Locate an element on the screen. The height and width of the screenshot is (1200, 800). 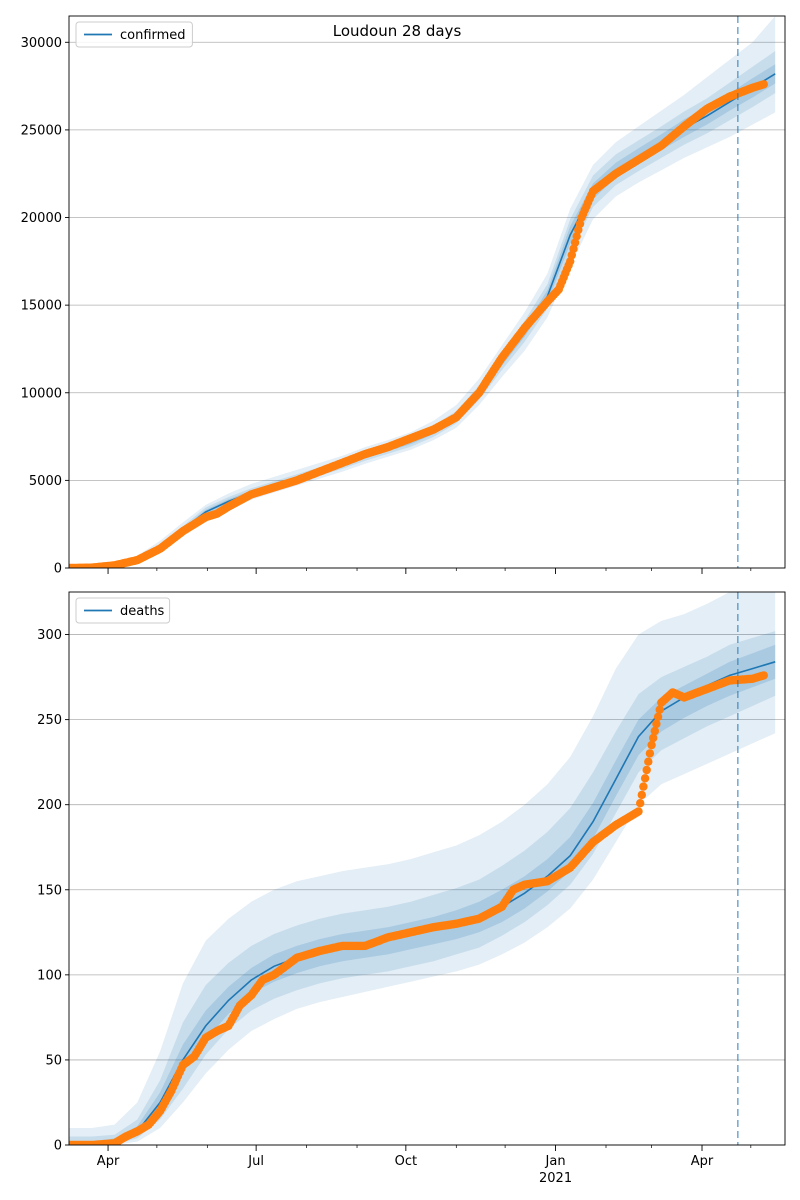
legend: confirmed is located at coordinates (134, 34).